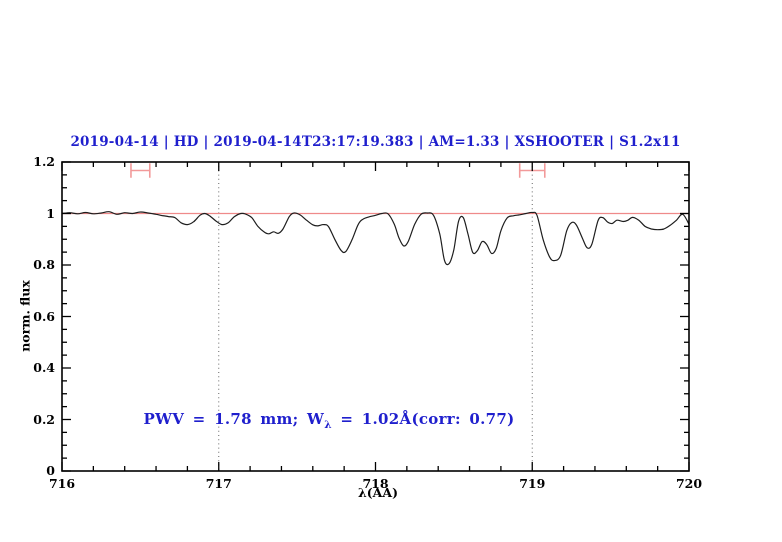  What do you see at coordinates (44, 264) in the screenshot?
I see `y-tick-label: 0.8` at bounding box center [44, 264].